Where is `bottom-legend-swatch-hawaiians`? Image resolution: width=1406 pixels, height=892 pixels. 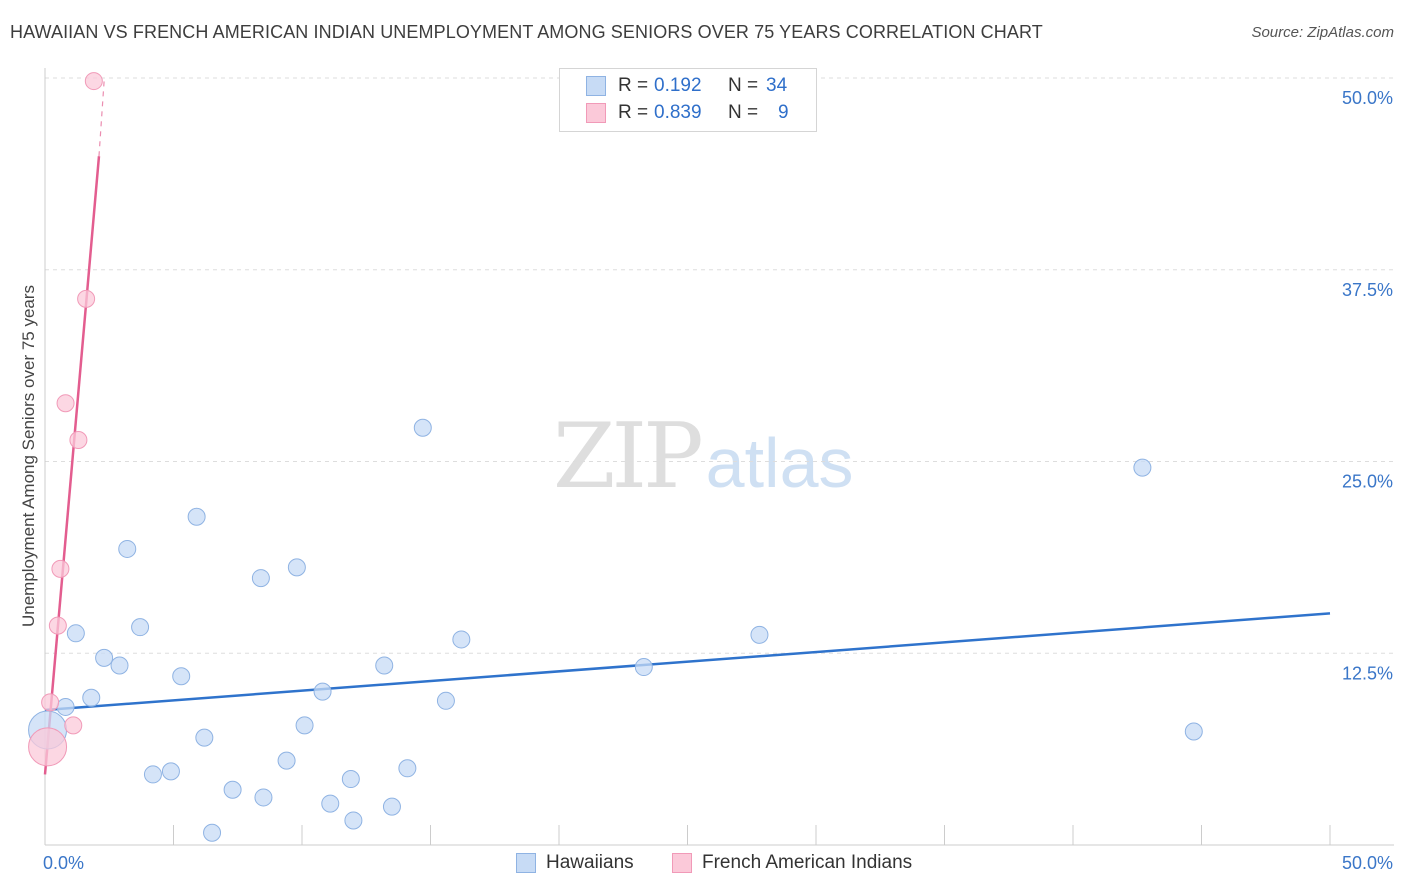
bottom-legend-swatch-hawaiians is located at coordinates (526, 863).